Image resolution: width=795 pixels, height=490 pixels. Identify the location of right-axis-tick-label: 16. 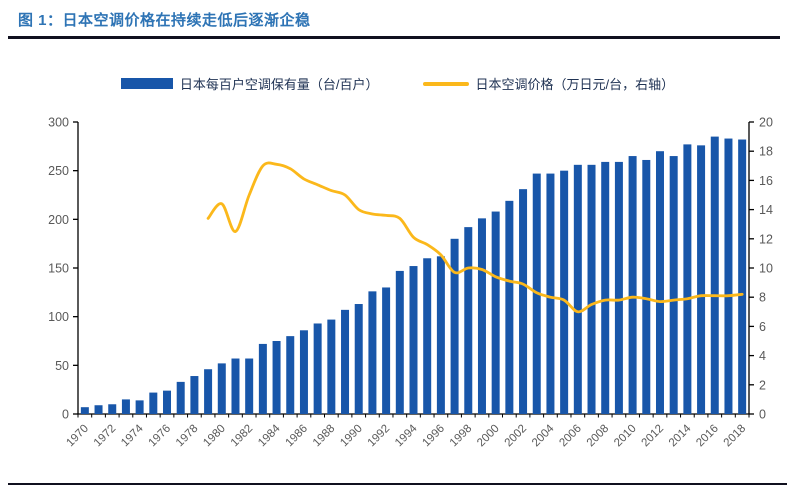
(766, 181).